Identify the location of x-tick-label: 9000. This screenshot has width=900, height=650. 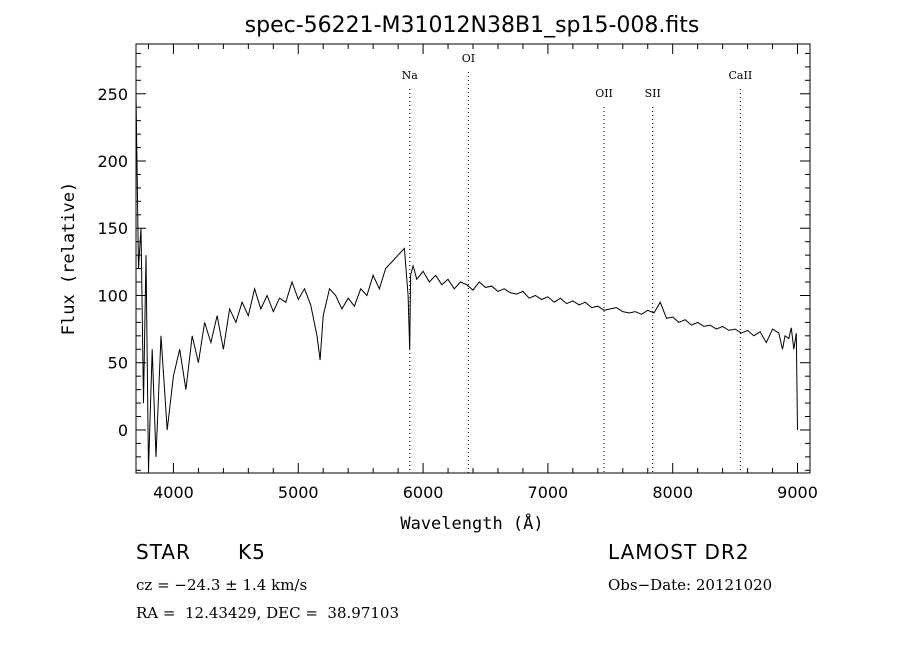
(797, 492).